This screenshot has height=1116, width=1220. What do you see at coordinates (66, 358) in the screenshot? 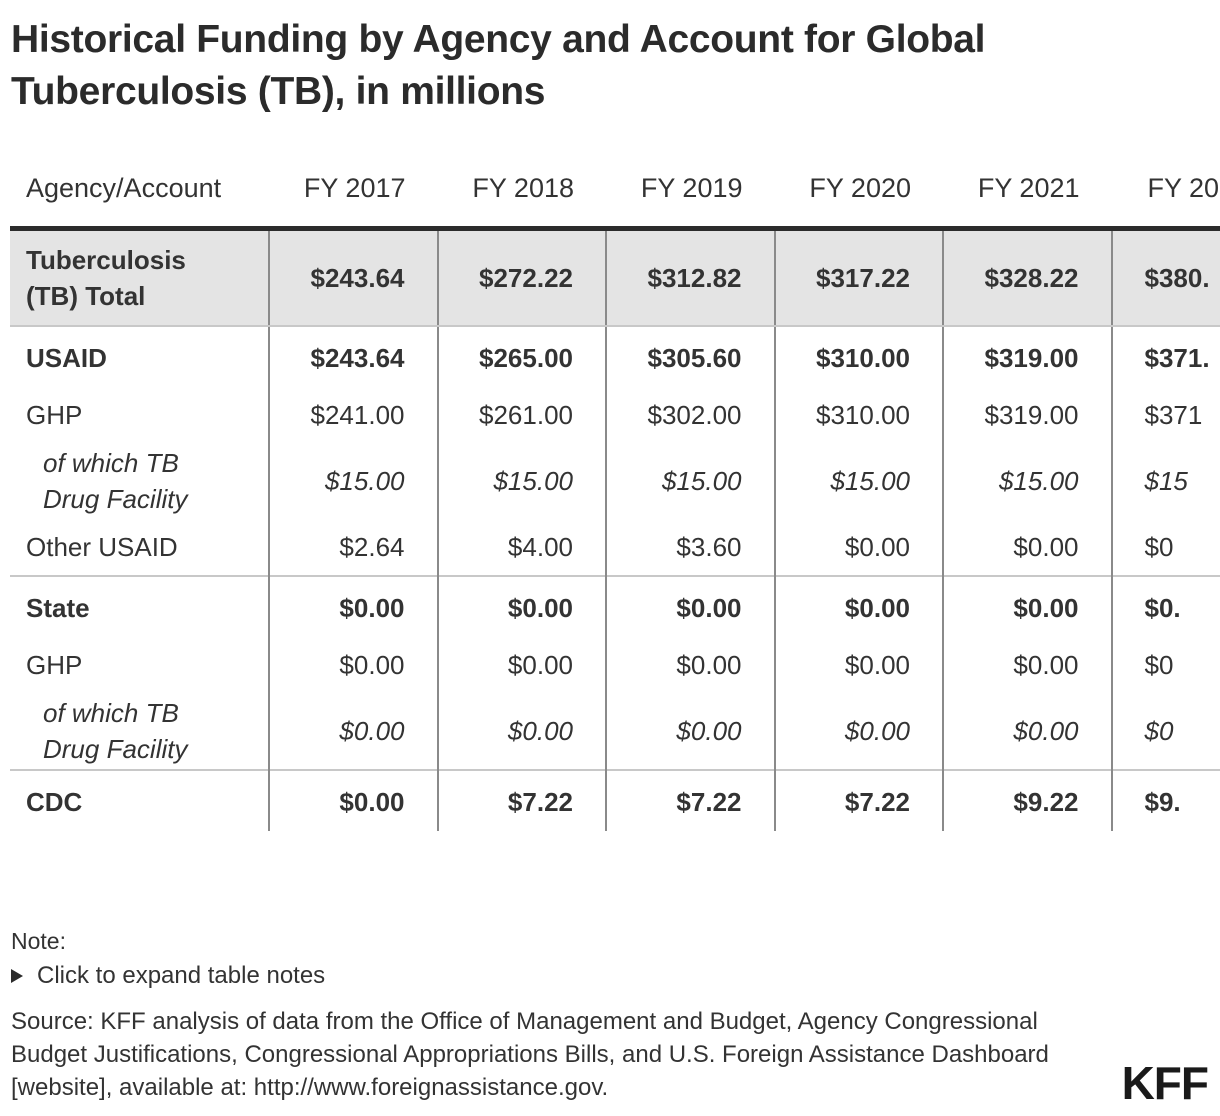
I see `row-label: USAID` at bounding box center [66, 358].